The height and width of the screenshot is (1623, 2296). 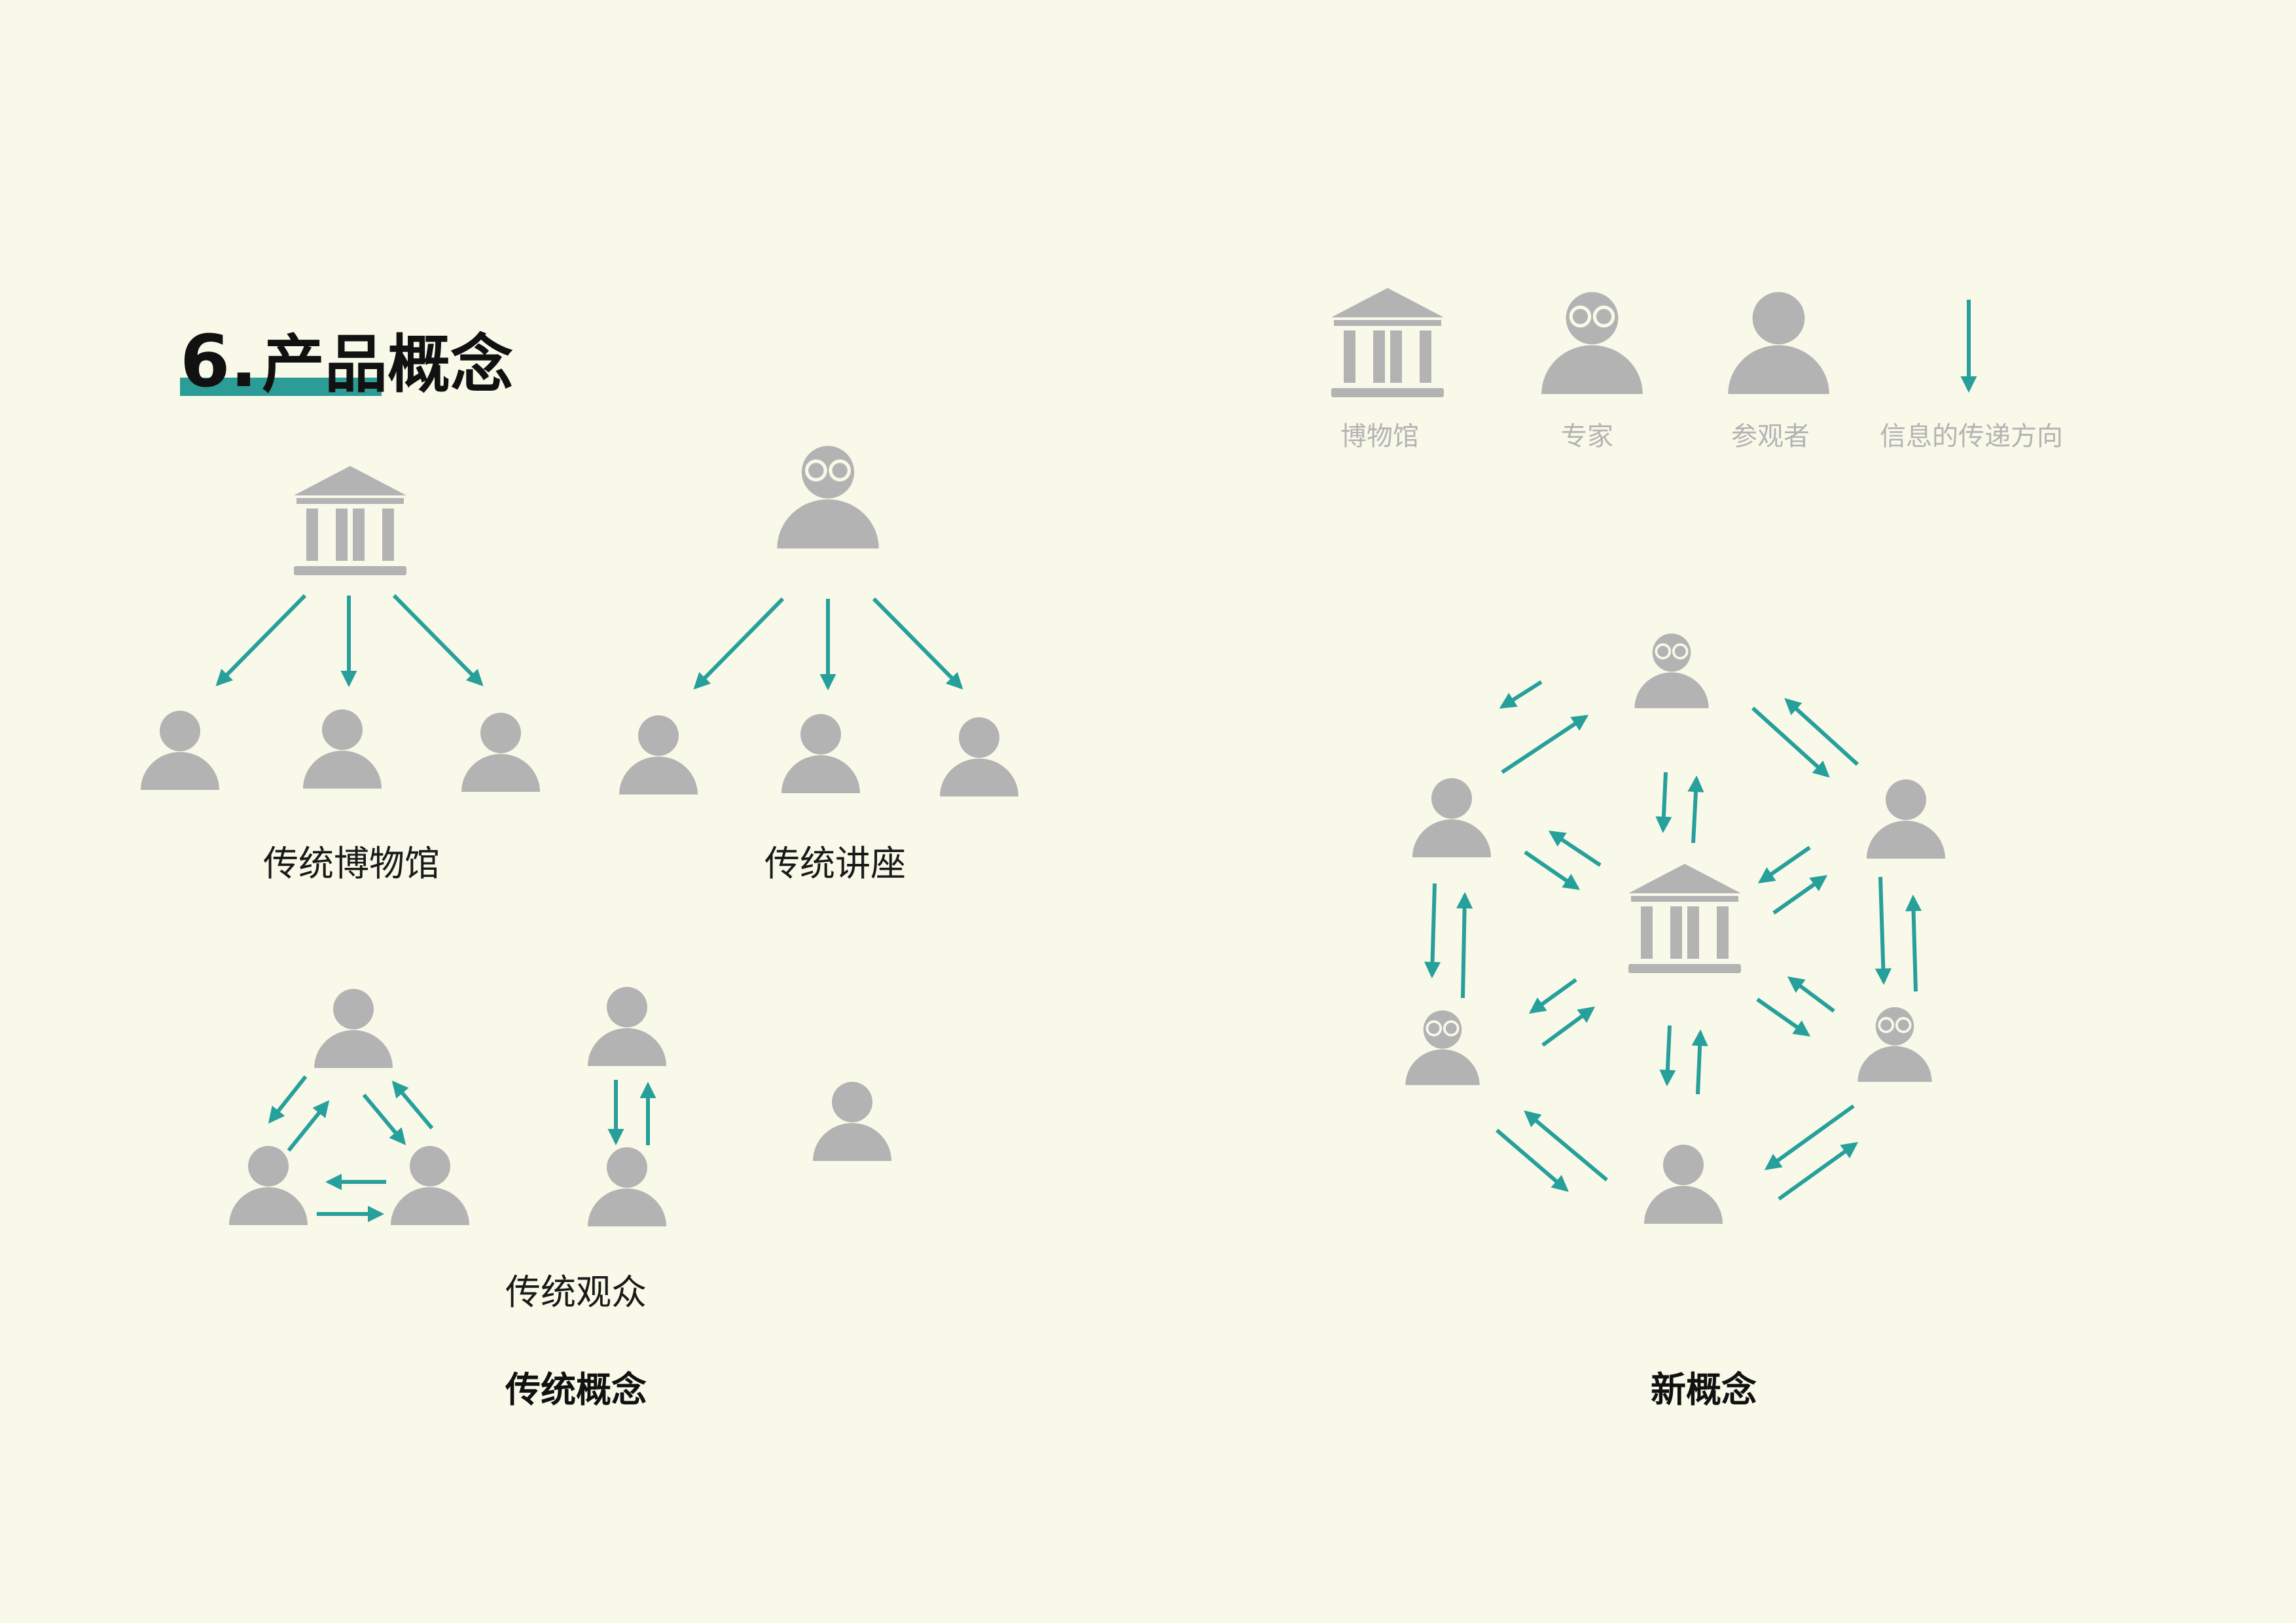 I want to click on heading-number: 6., so click(x=218, y=361).